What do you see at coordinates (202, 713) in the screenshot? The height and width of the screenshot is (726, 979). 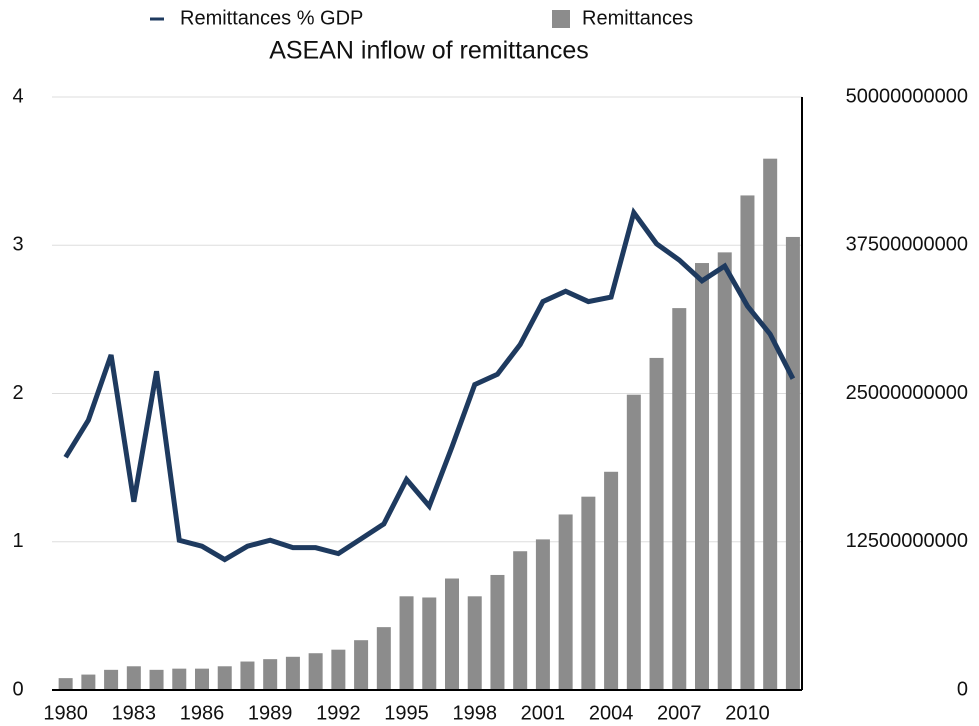 I see `x-tick-label: 1986` at bounding box center [202, 713].